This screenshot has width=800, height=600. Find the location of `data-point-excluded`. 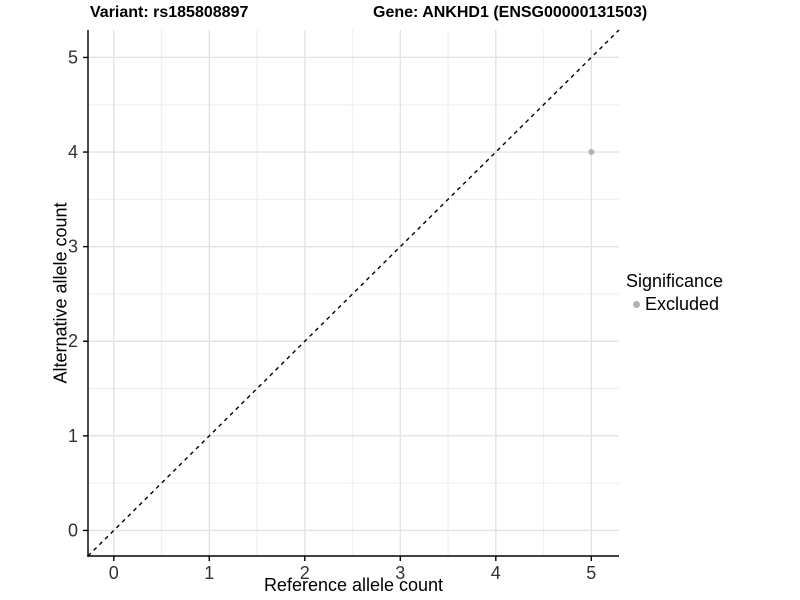

data-point-excluded is located at coordinates (591, 152).